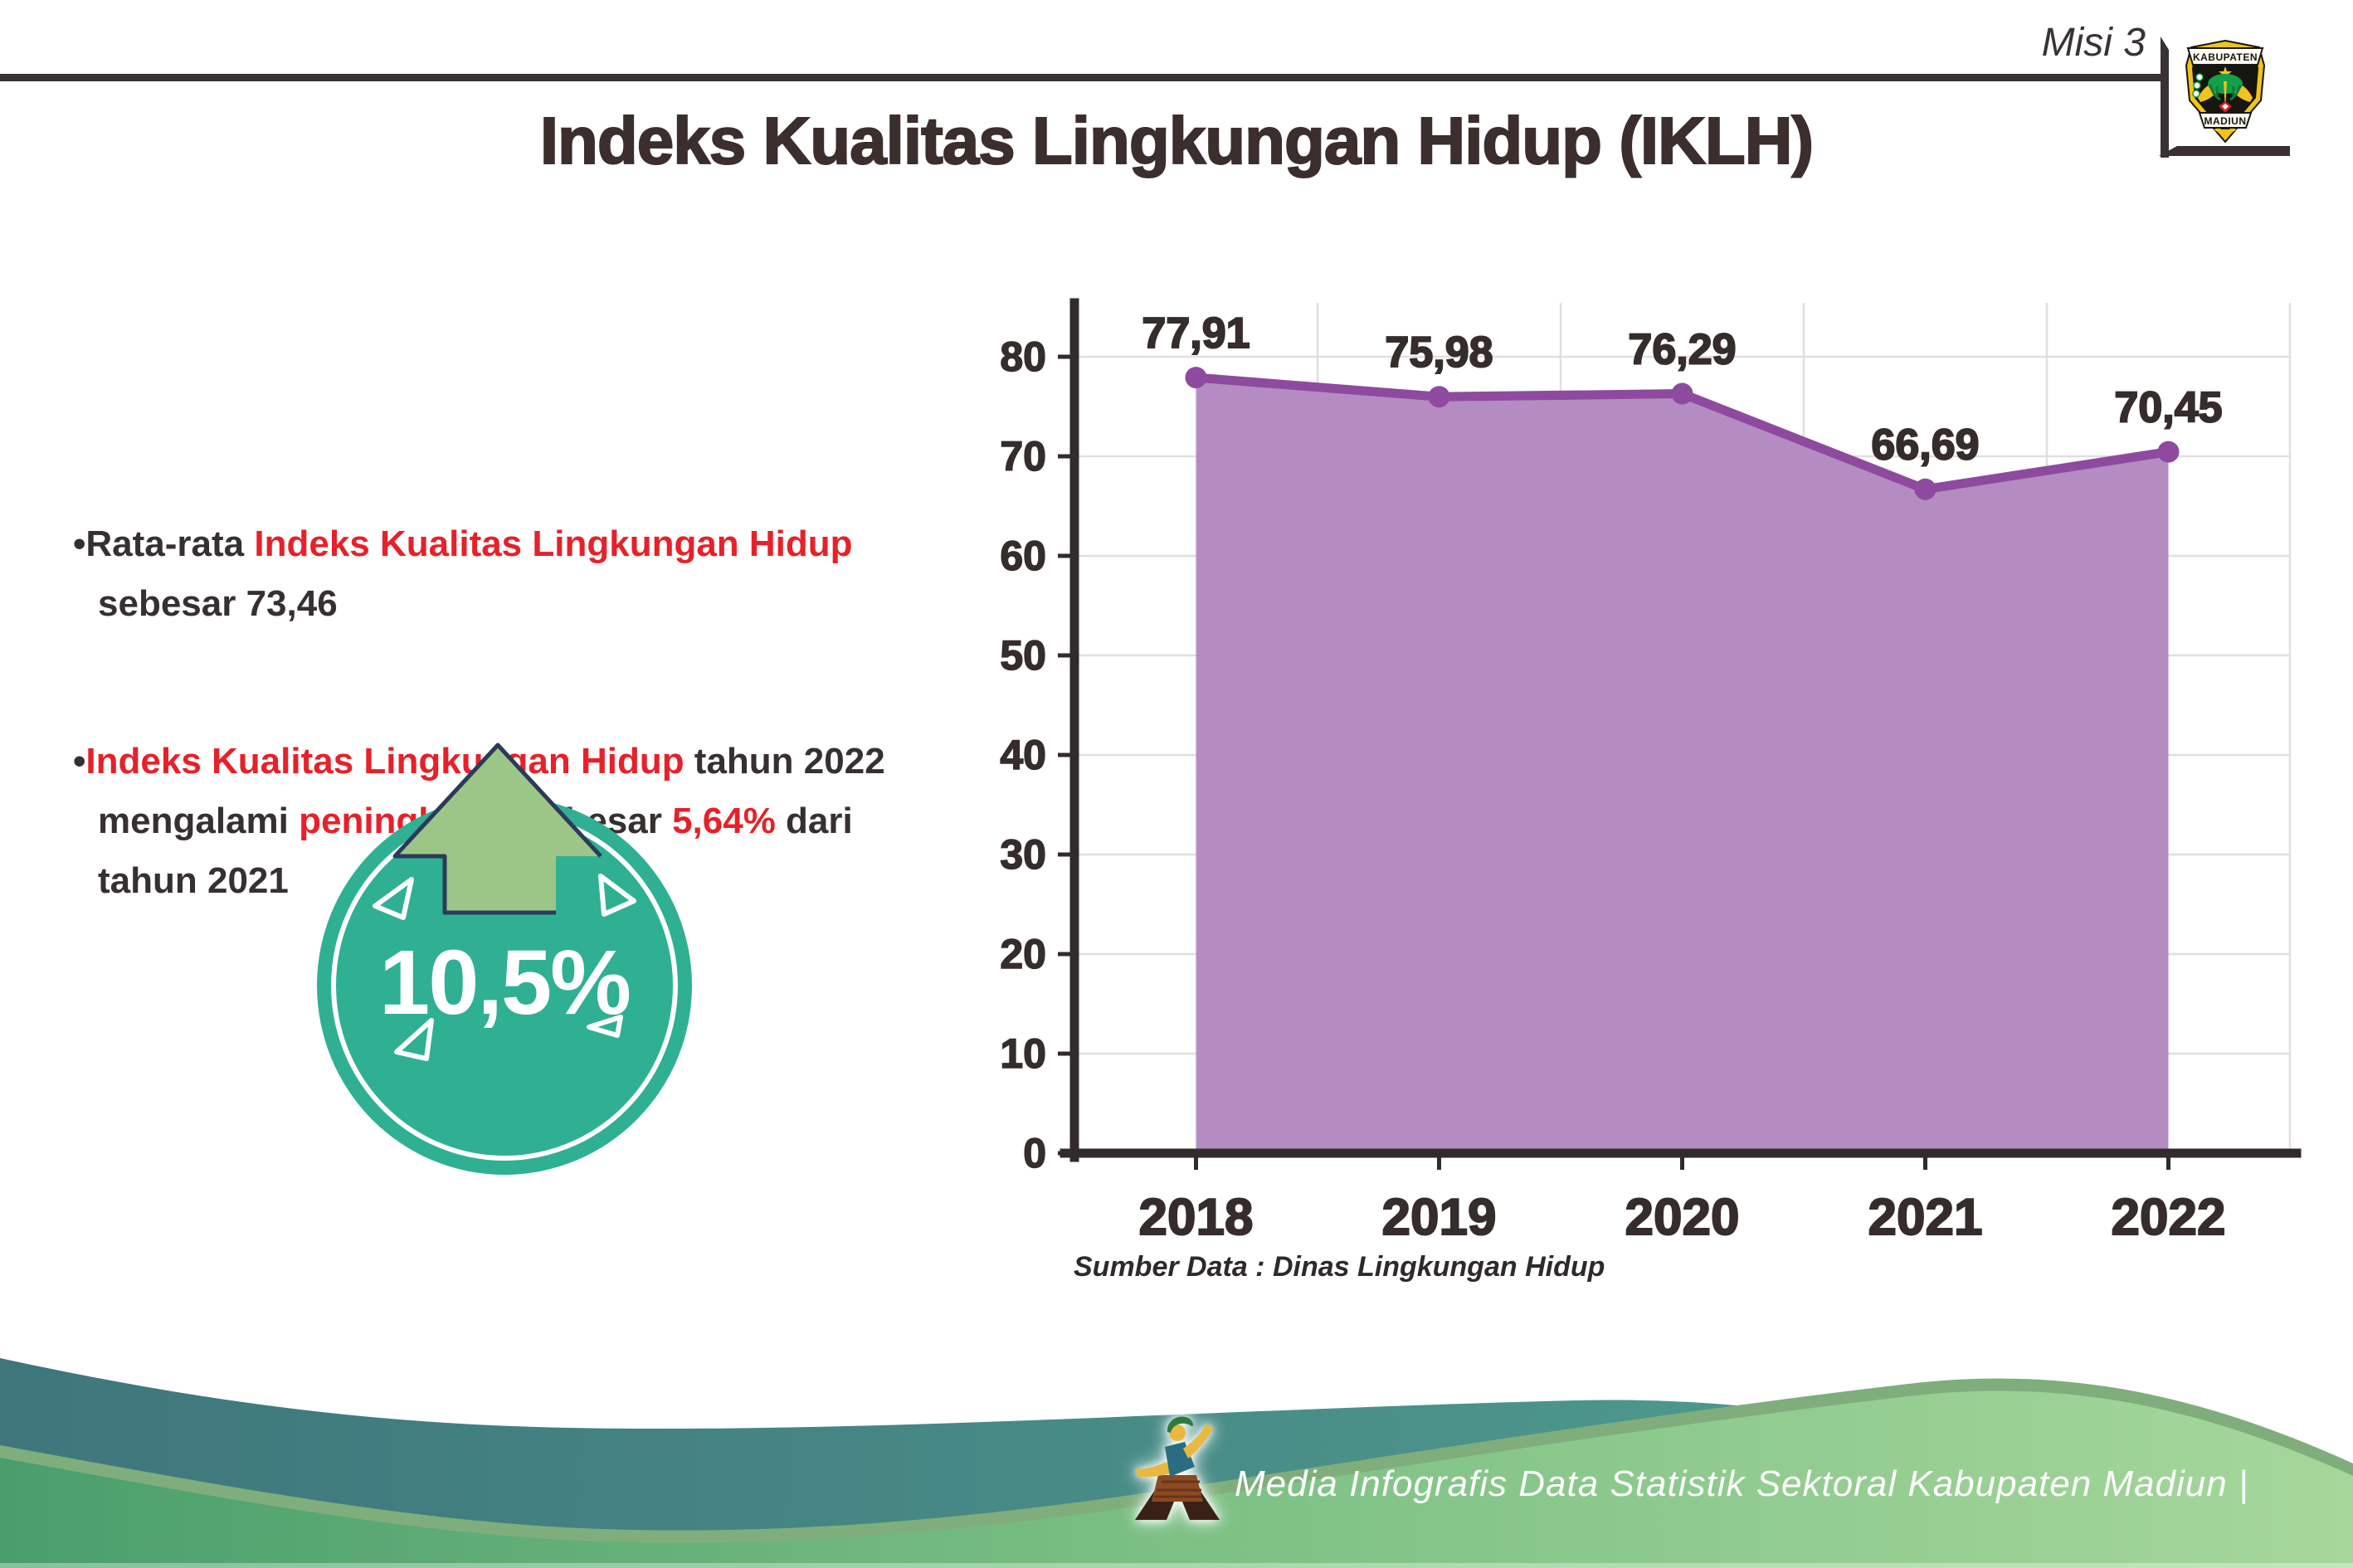 The width and height of the screenshot is (2353, 1568). Describe the element at coordinates (1177, 1432) in the screenshot. I see `mascot-face` at that location.